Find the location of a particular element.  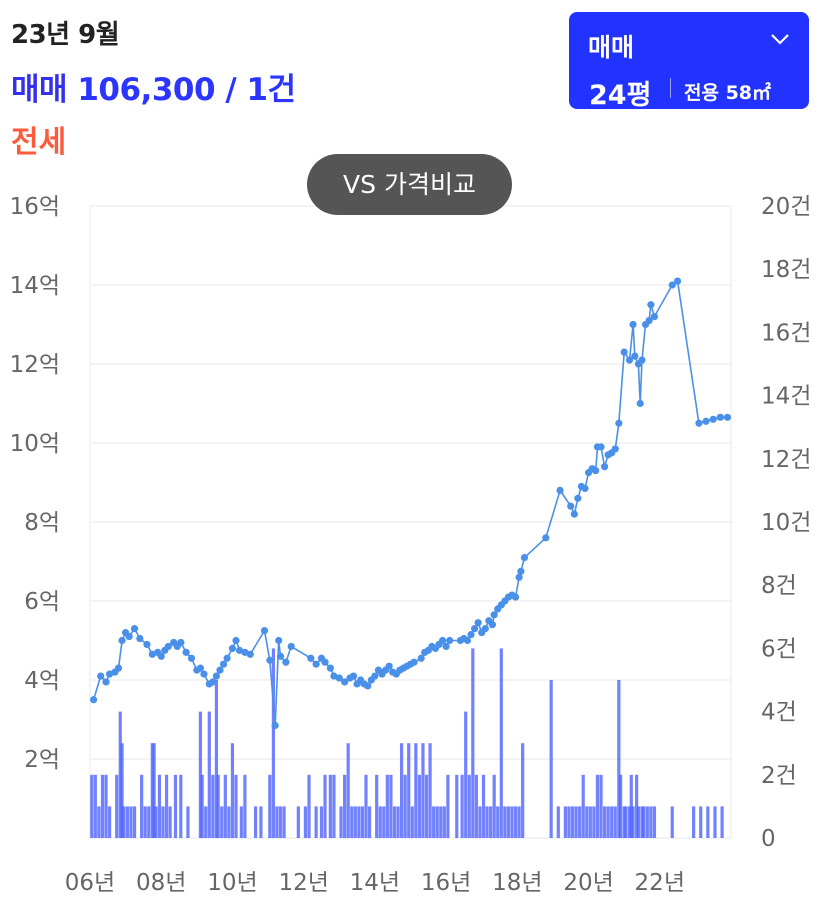

sale-summary: 매매 106,300 / 1건 is located at coordinates (153, 86).